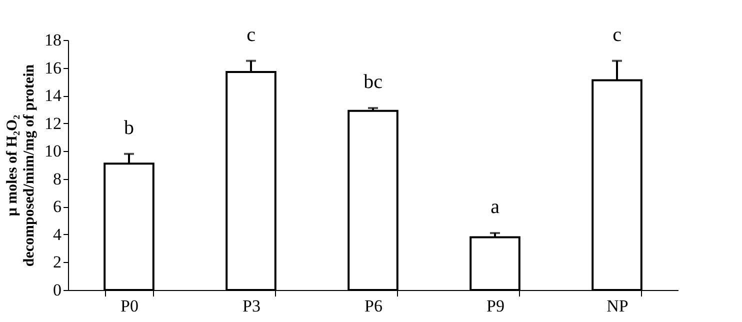  What do you see at coordinates (57, 206) in the screenshot?
I see `y-tick-label: 6` at bounding box center [57, 206].